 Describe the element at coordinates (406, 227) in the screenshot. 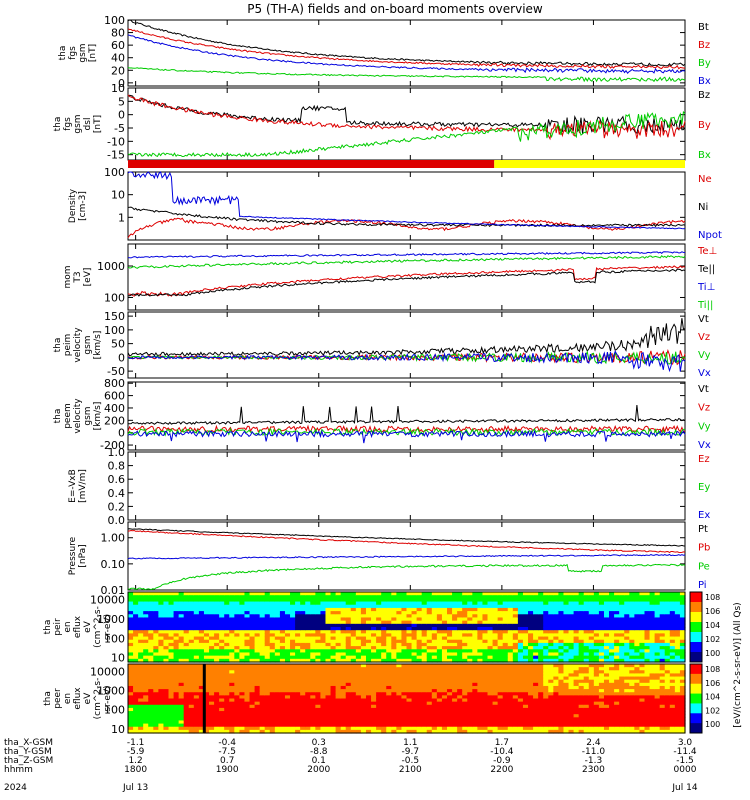

I see `series-line-Ne` at that location.